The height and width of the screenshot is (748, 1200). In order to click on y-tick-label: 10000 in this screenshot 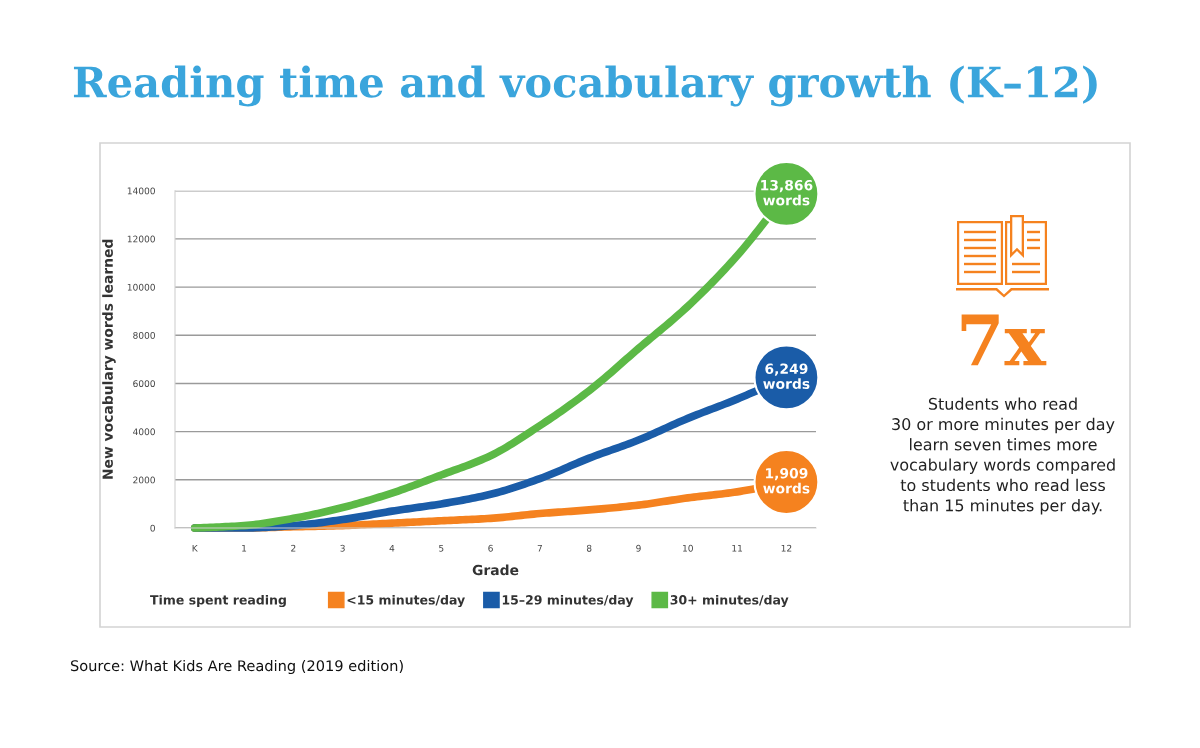, I will do `click(141, 287)`.